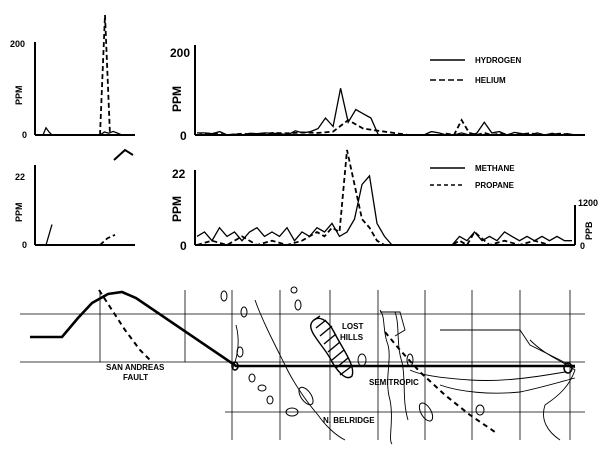 This screenshot has width=600, height=454. What do you see at coordinates (495, 168) in the screenshot?
I see `legend-methane-label: METHANE` at bounding box center [495, 168].